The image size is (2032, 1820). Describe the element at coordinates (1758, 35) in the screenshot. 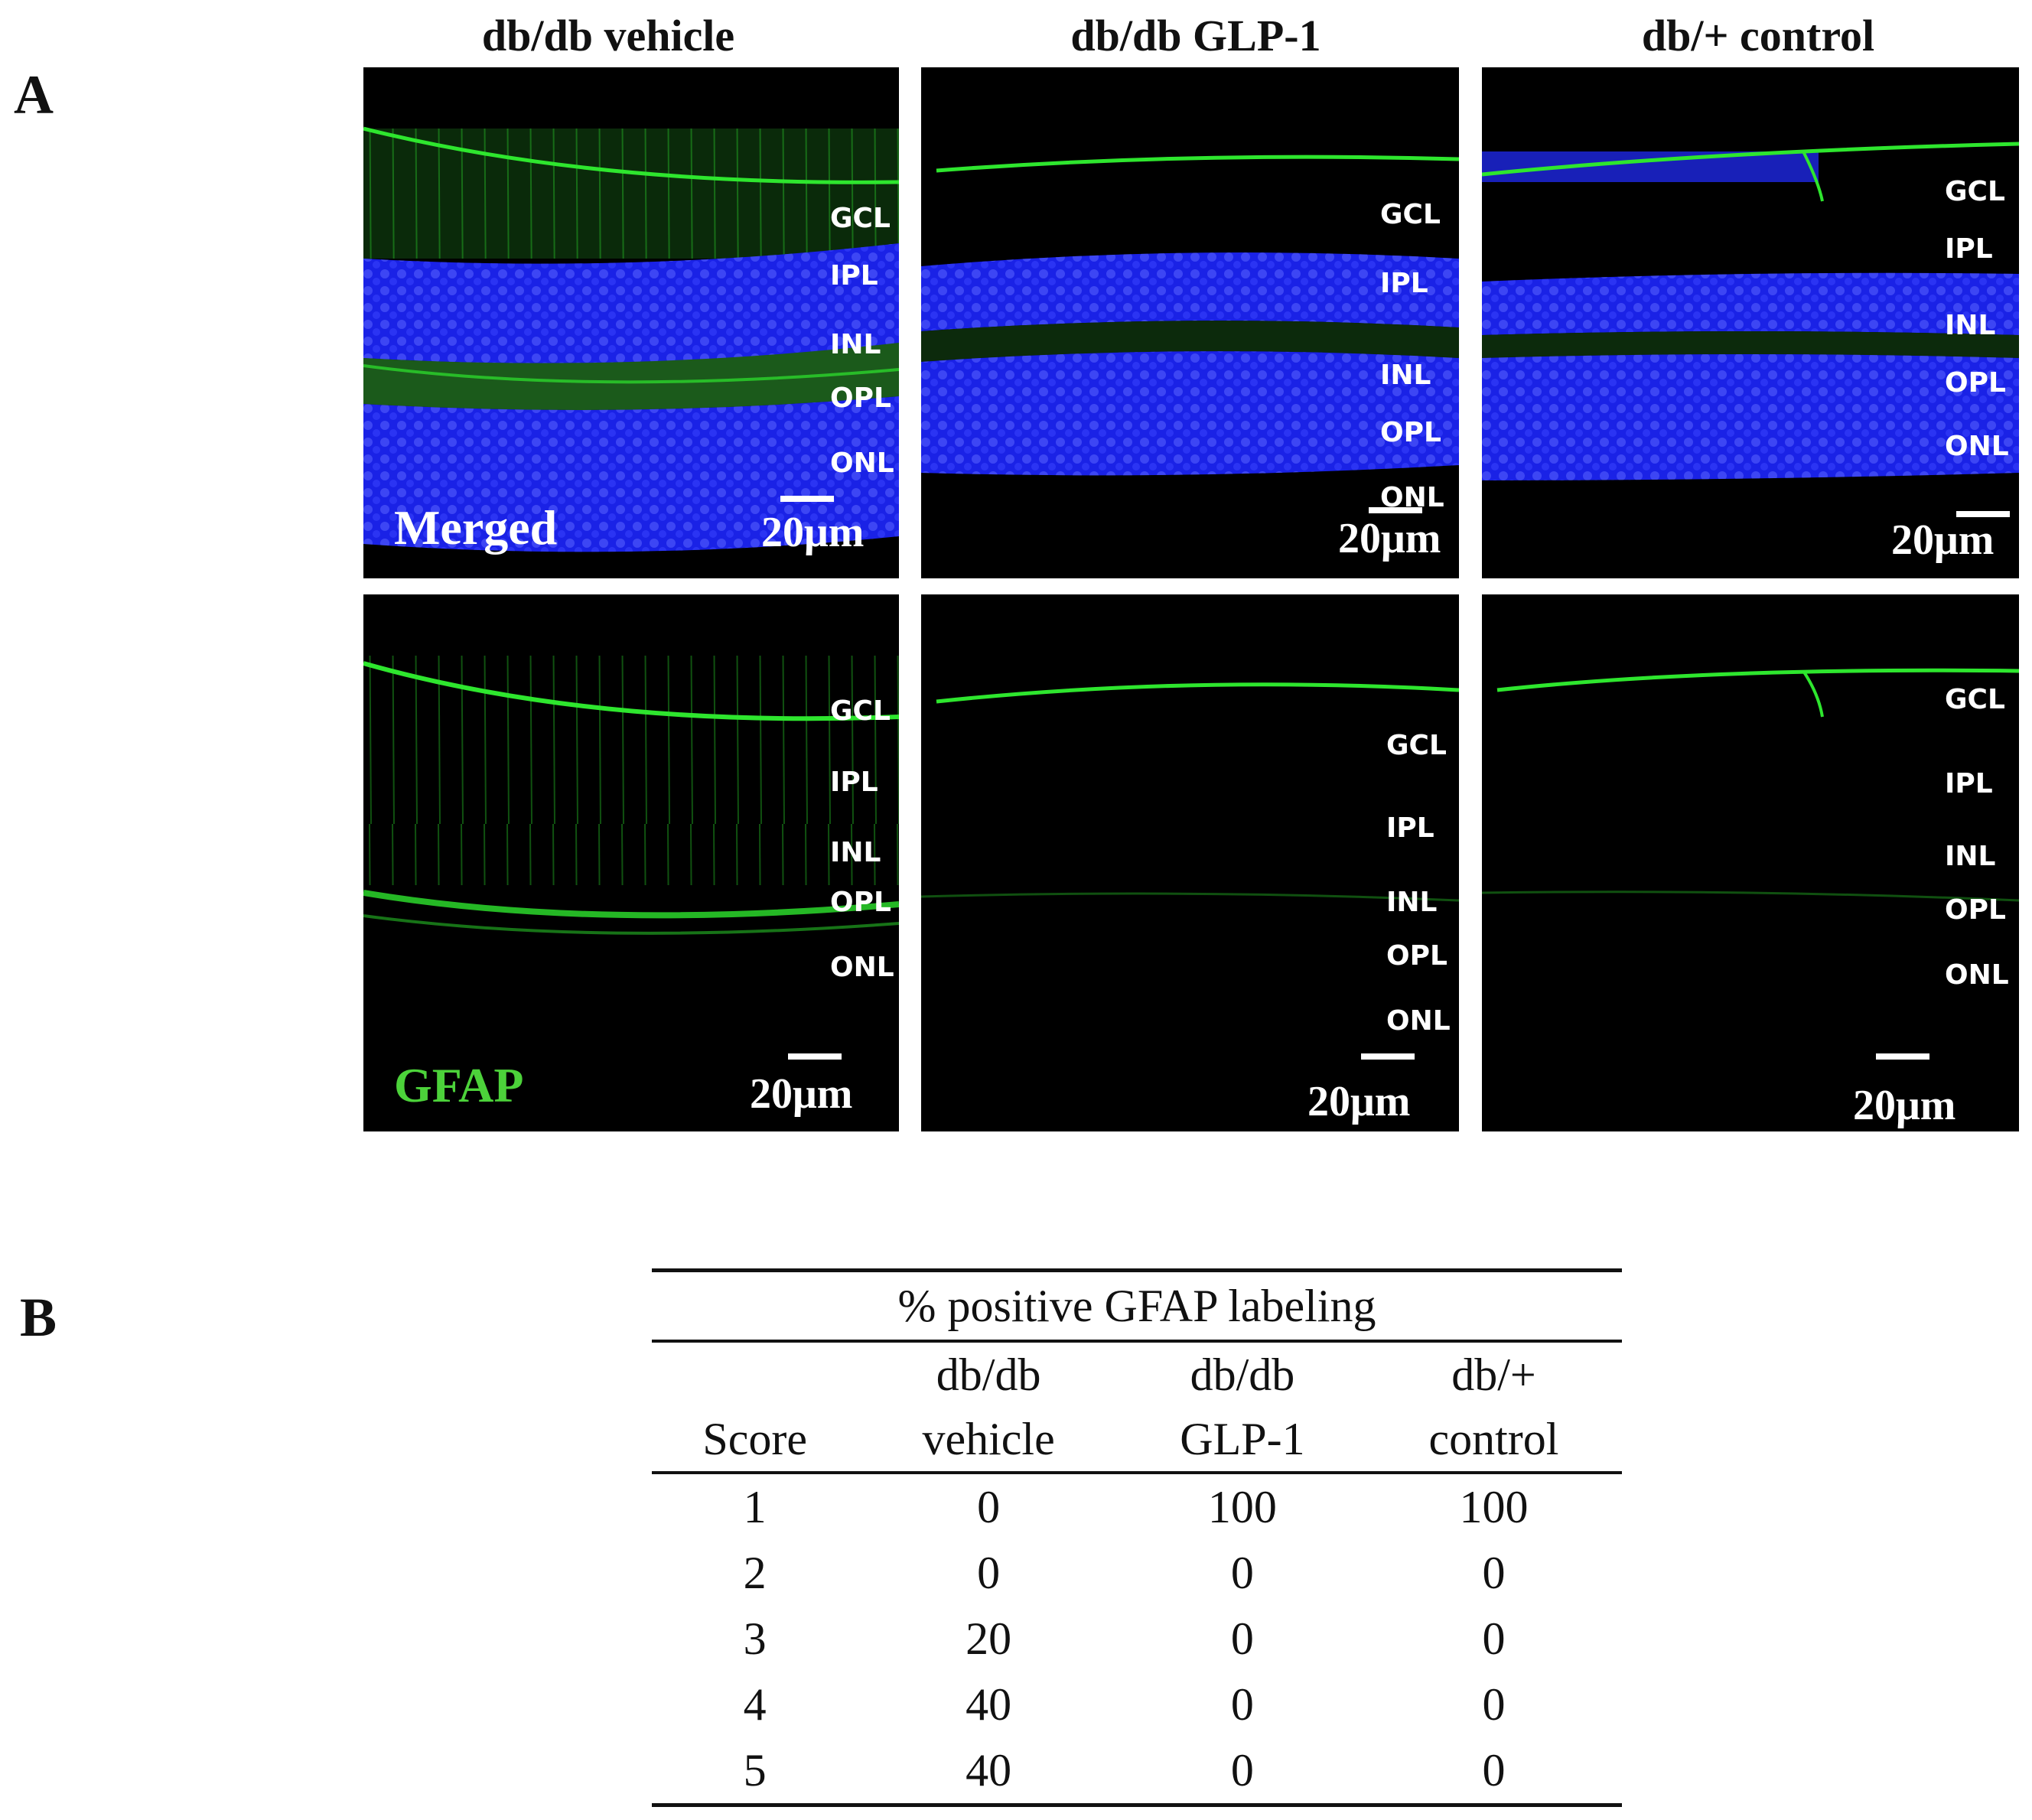

I see `column-header-db-control: db/+ control` at that location.